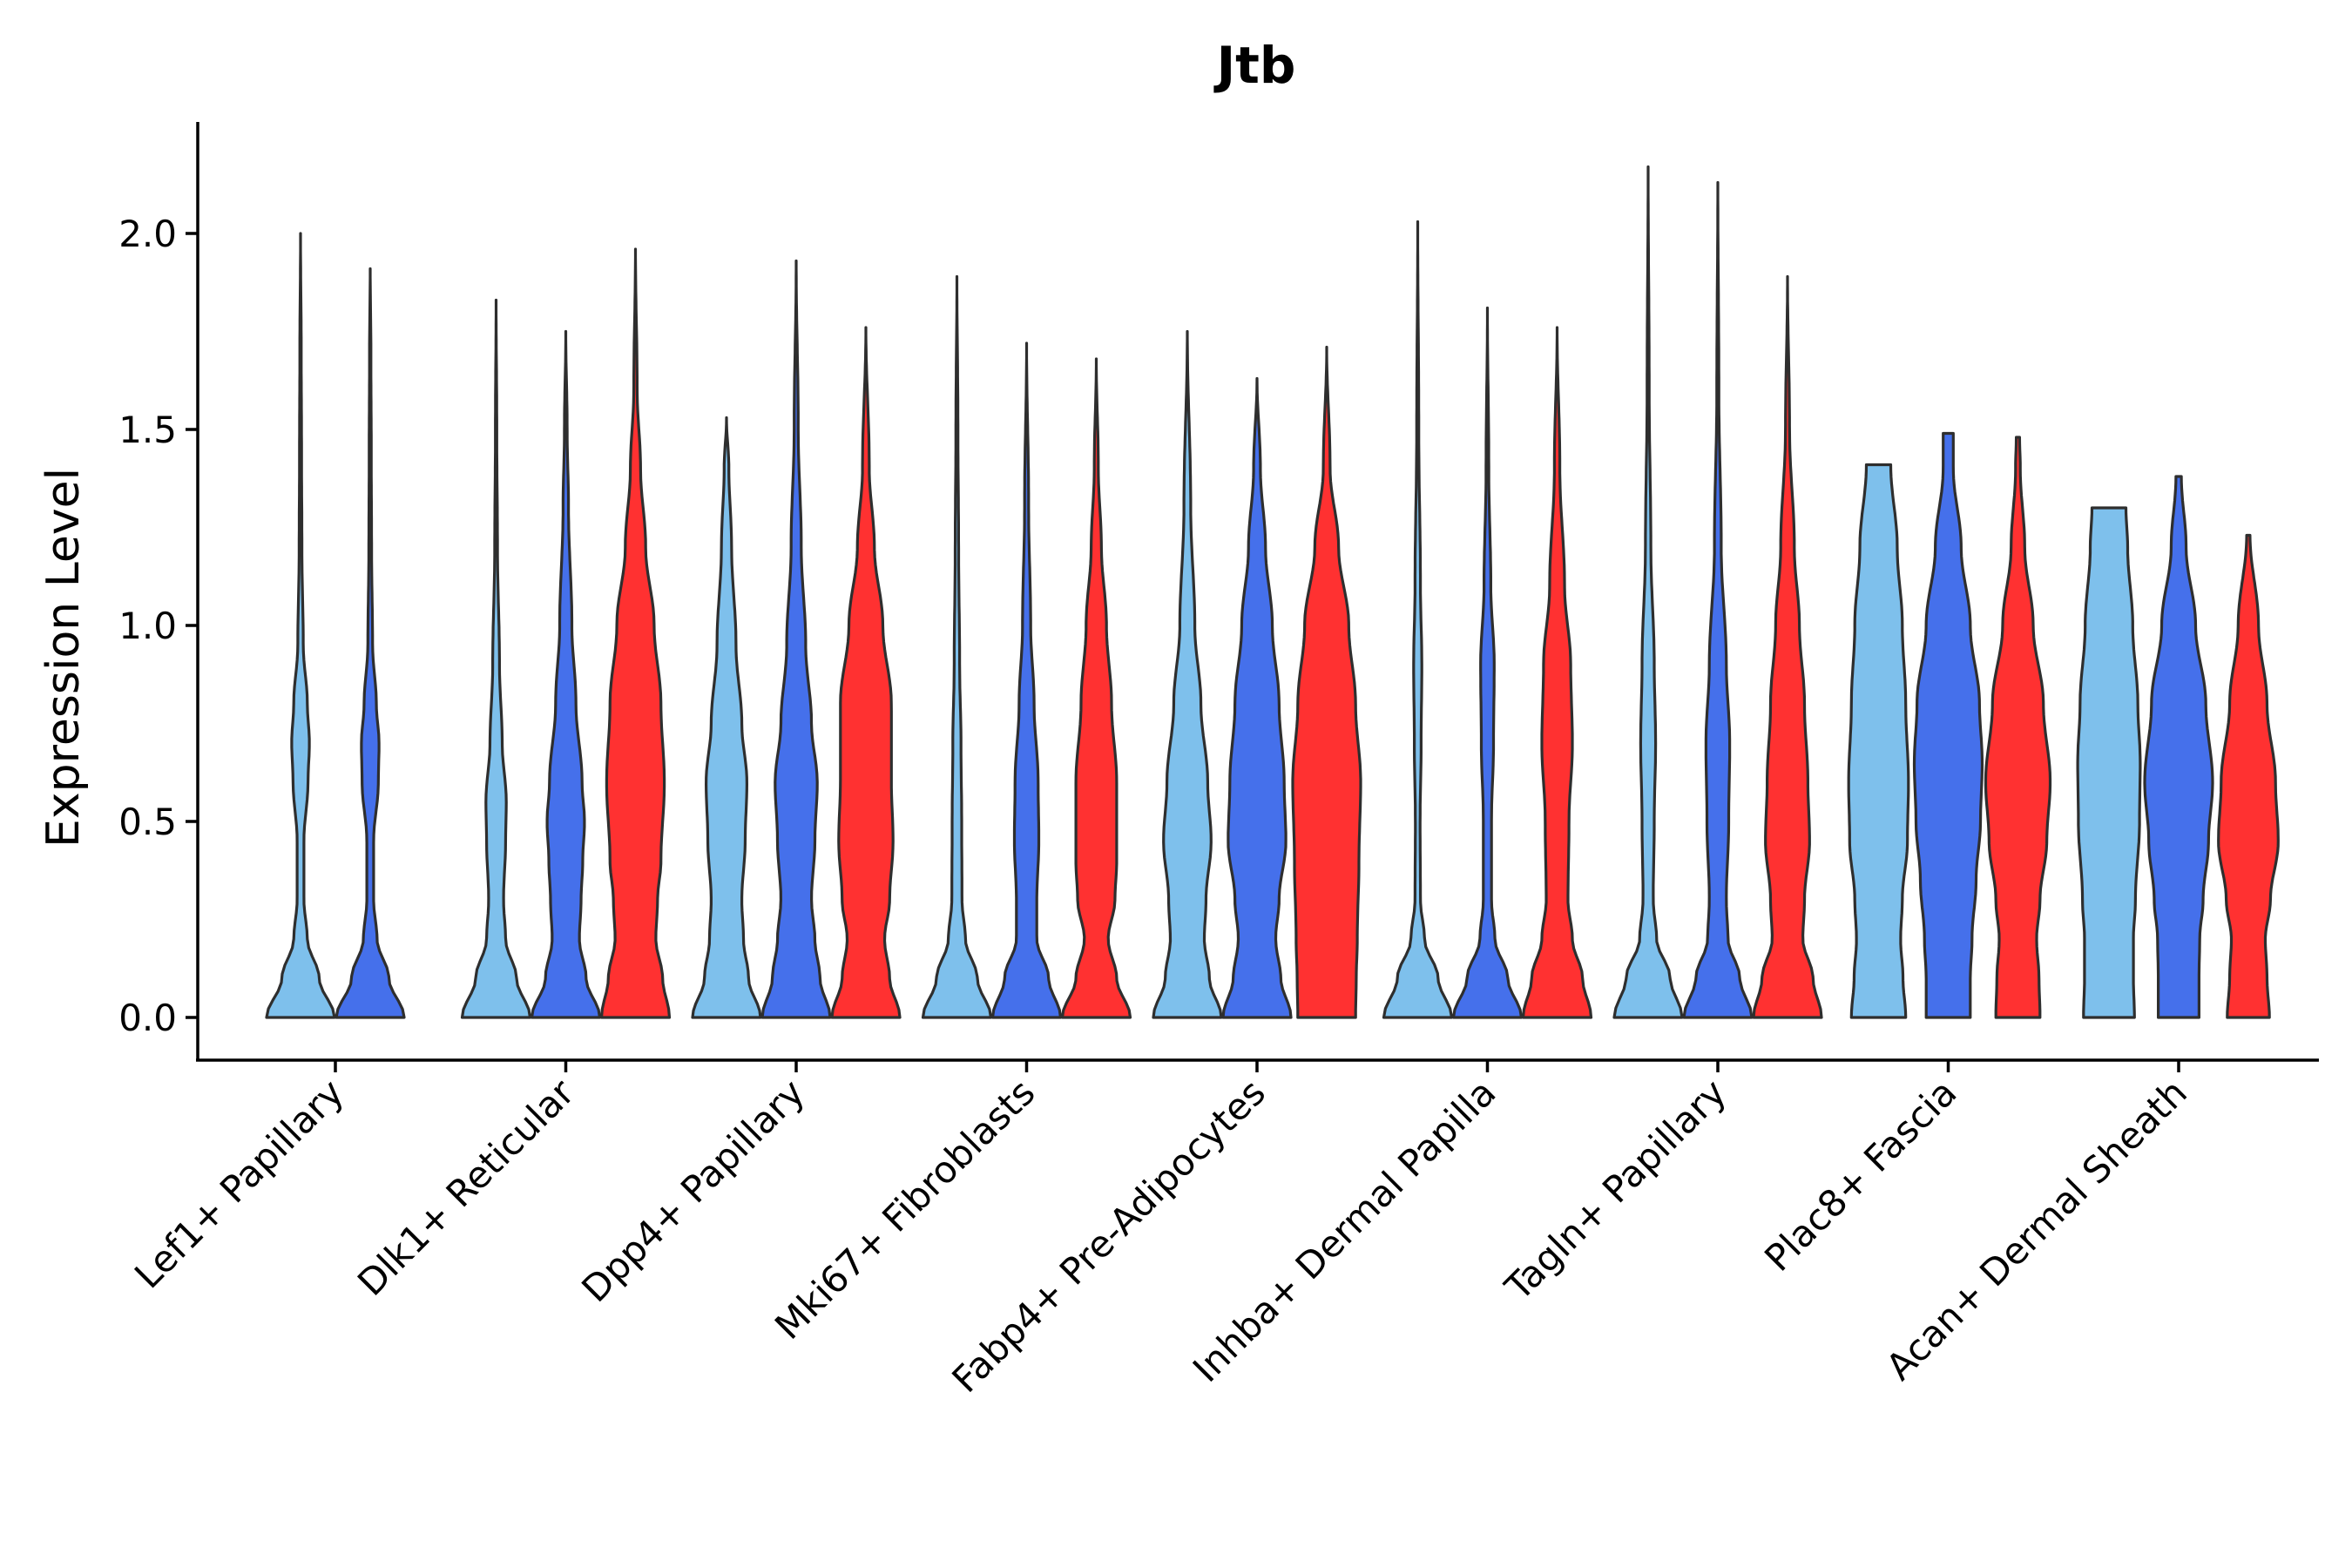  What do you see at coordinates (466, 1187) in the screenshot?
I see `x-tick-label: Dlk1+ Reticular` at bounding box center [466, 1187].